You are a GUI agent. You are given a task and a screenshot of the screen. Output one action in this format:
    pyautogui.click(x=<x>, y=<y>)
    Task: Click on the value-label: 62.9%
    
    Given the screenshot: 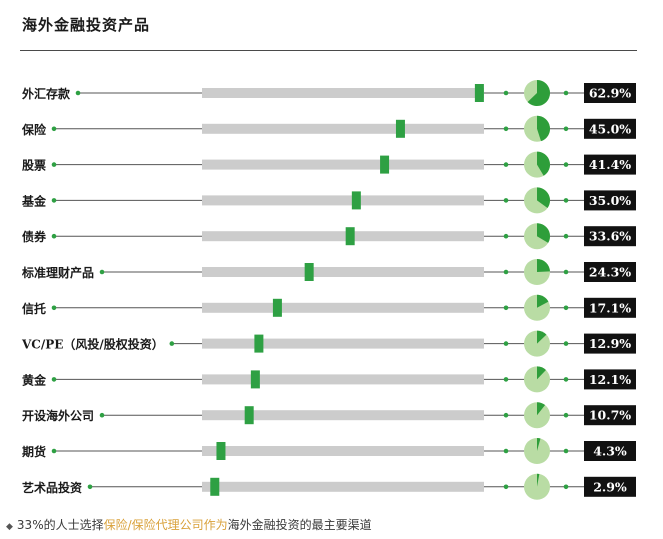 What is the action you would take?
    pyautogui.click(x=610, y=93)
    